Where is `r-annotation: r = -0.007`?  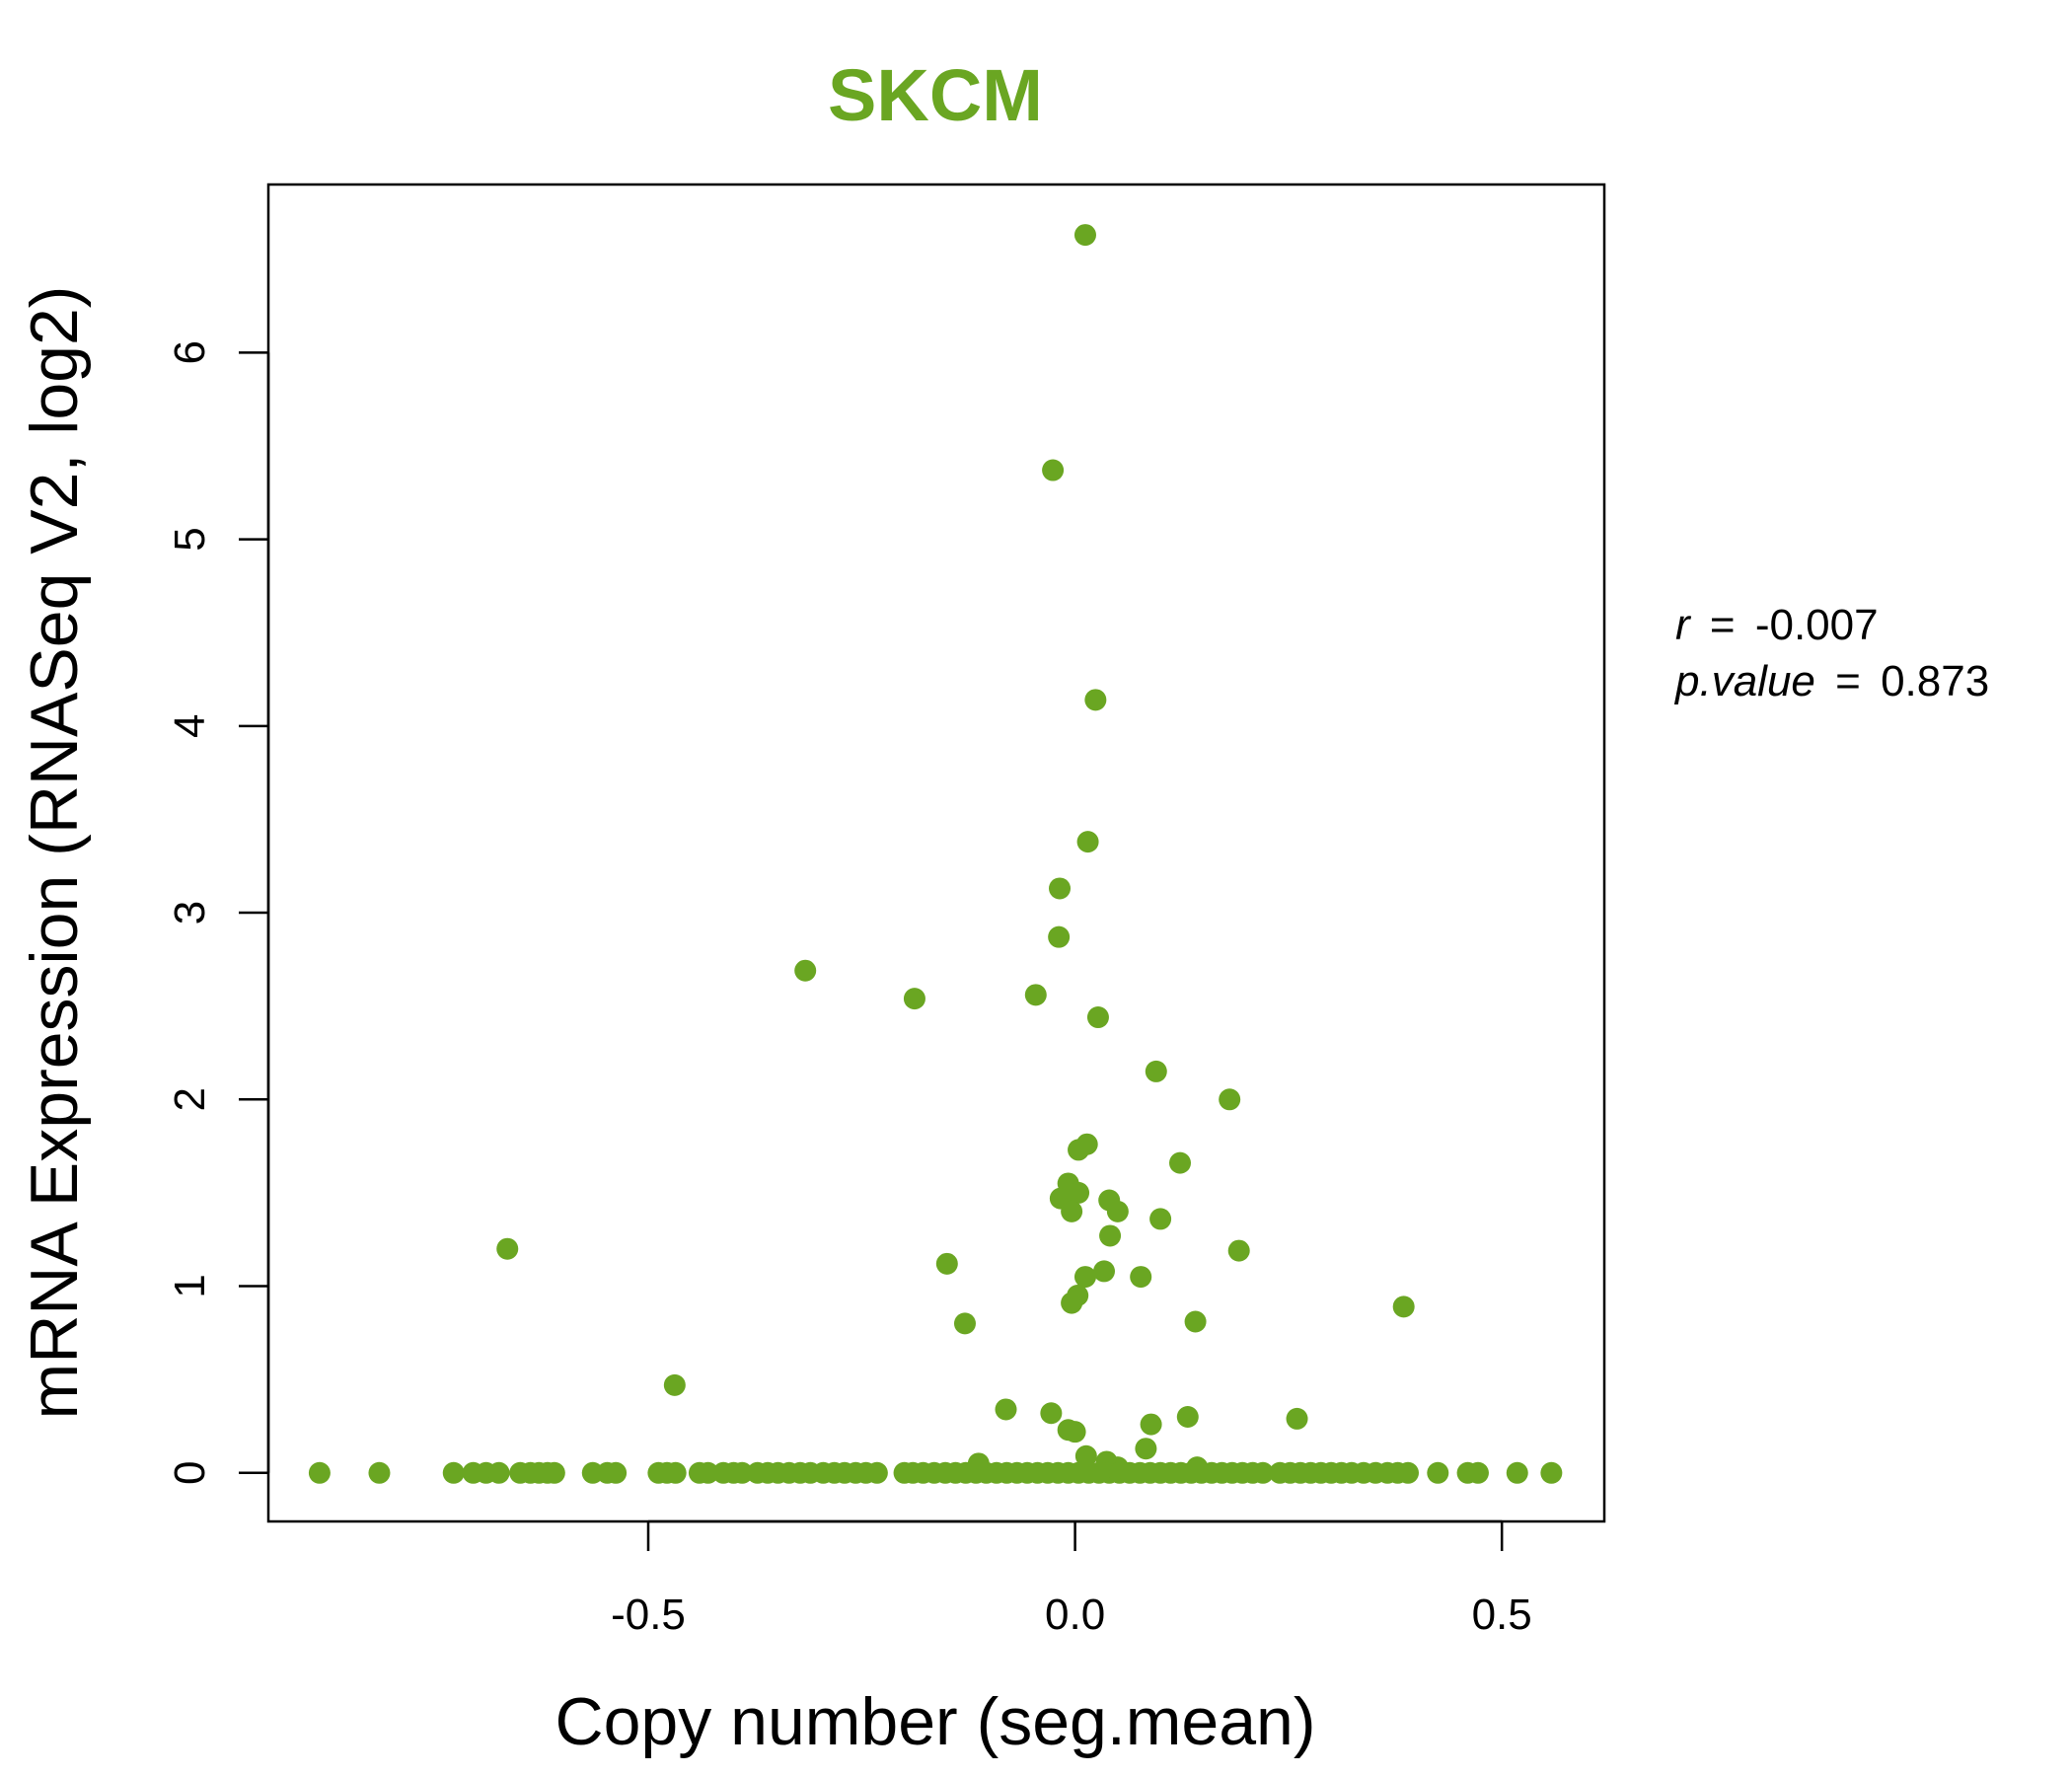
r-annotation: r = -0.007 is located at coordinates (1777, 625).